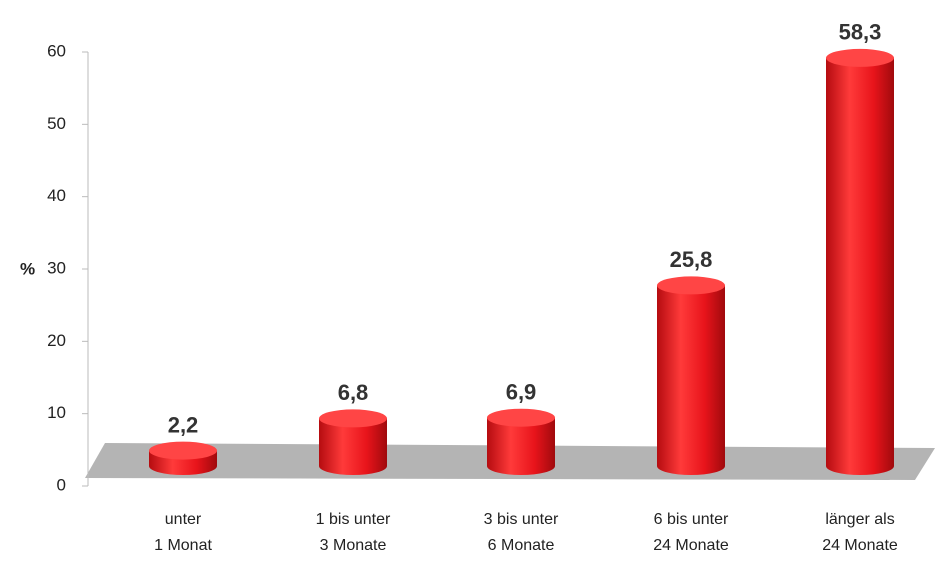 Image resolution: width=946 pixels, height=562 pixels. I want to click on y-tick-label: 50, so click(56, 123).